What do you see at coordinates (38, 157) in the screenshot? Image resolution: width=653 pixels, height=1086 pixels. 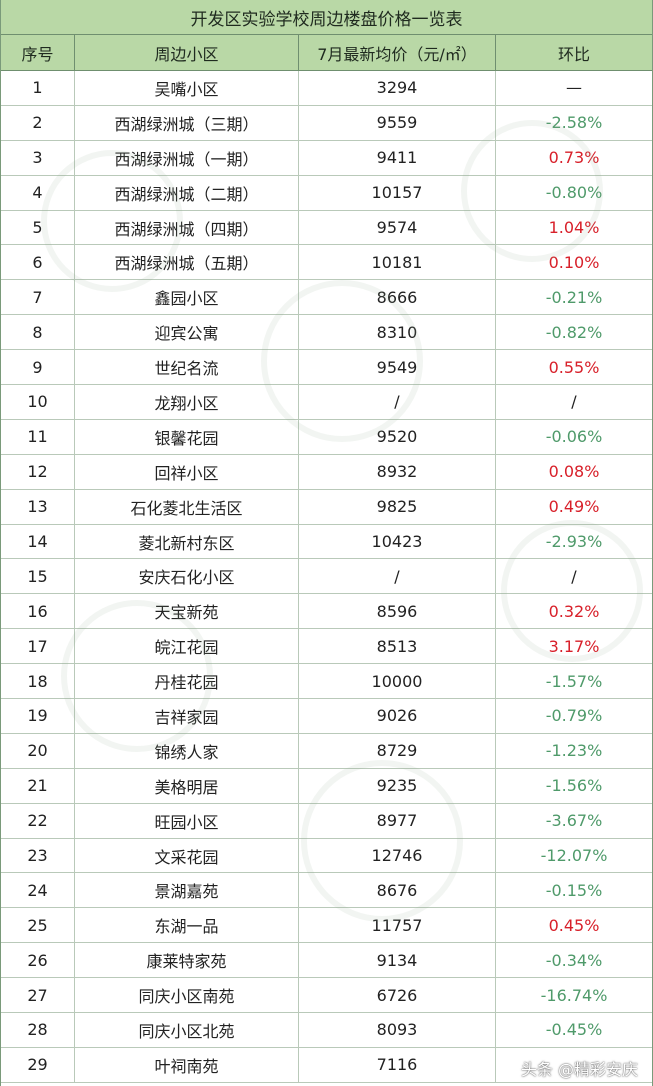 I see `row-index: 3` at bounding box center [38, 157].